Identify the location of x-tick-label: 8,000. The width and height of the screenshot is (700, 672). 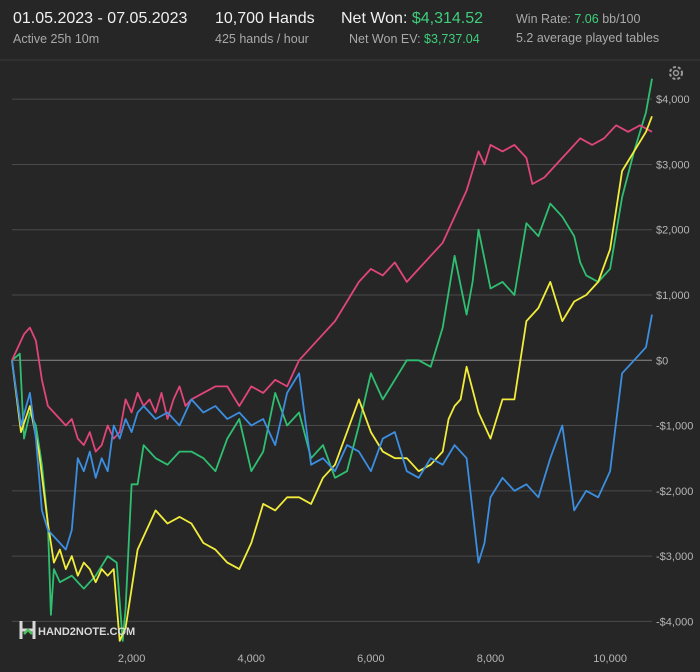
(491, 659).